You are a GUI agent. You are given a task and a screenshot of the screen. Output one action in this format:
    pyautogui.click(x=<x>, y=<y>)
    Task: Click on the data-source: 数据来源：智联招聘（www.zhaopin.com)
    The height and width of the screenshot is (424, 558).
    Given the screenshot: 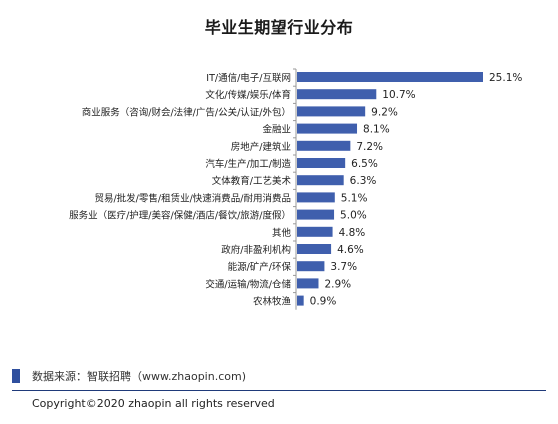 What is the action you would take?
    pyautogui.click(x=129, y=376)
    